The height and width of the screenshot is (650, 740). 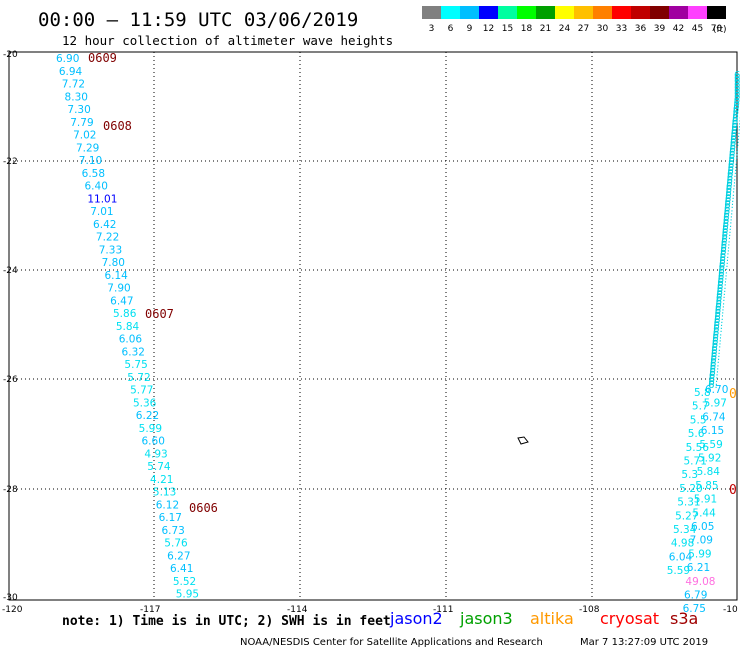 I want to click on wave-height-value: 5.31, so click(x=688, y=503).